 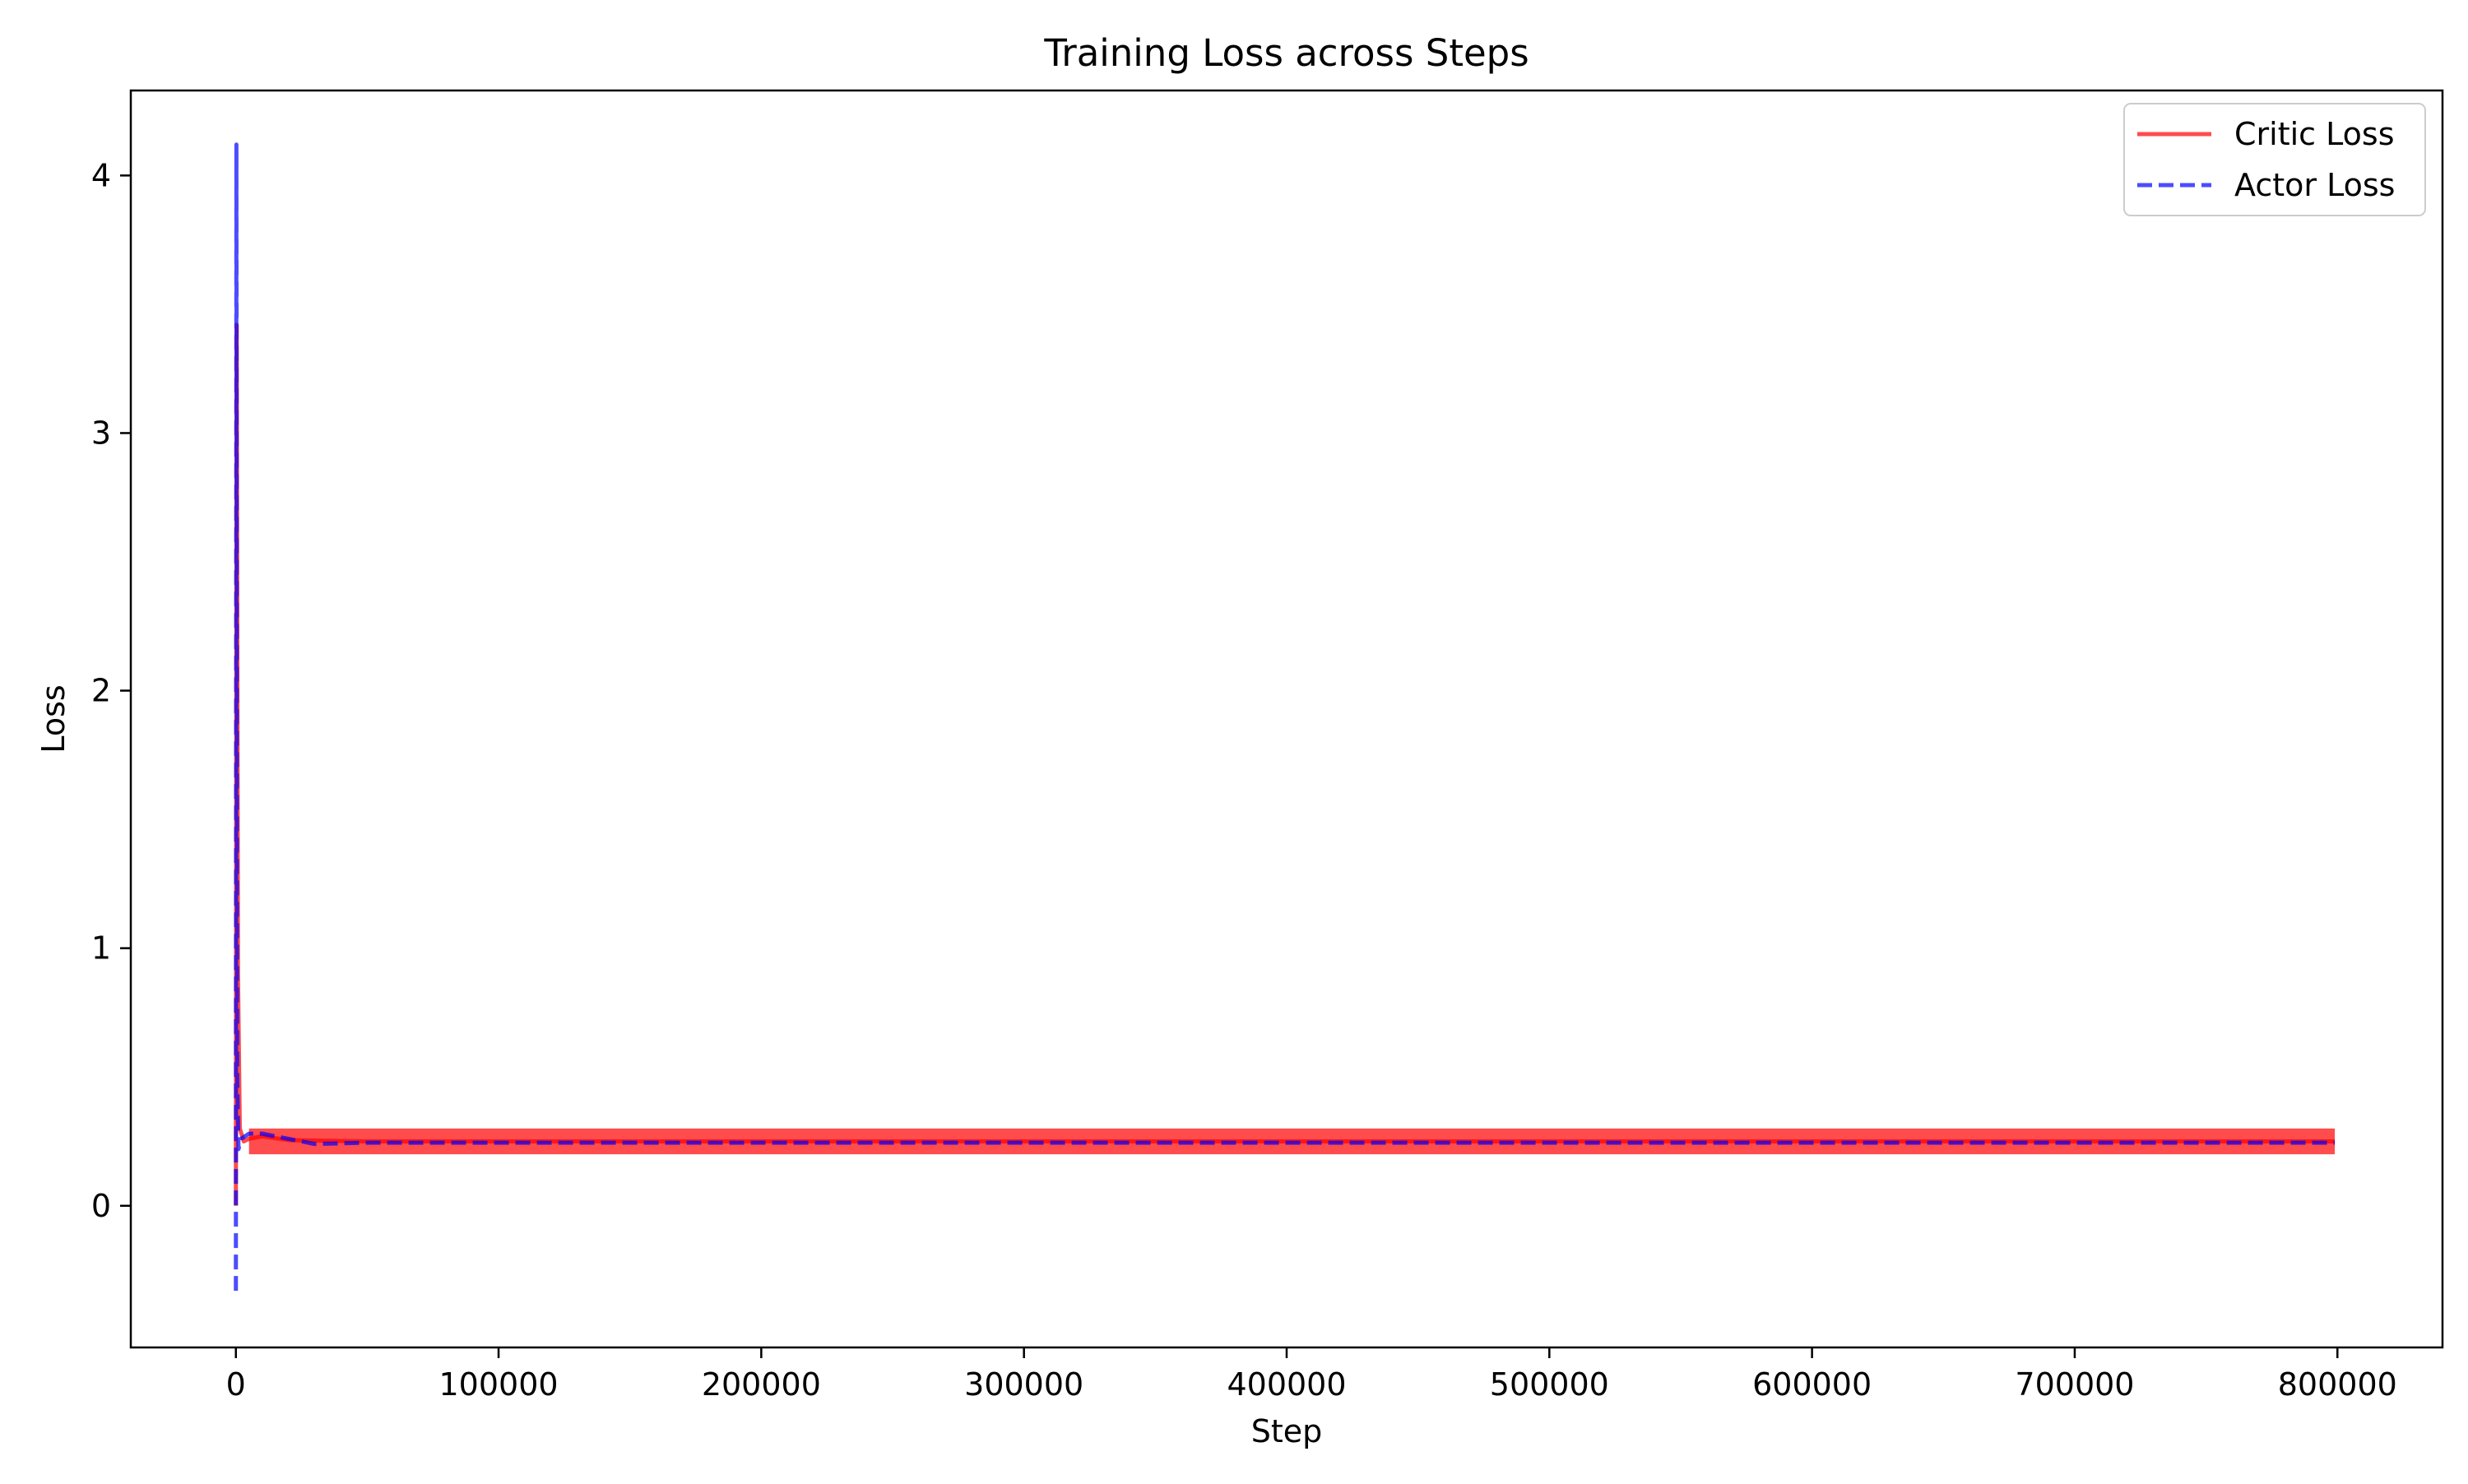 What do you see at coordinates (1286, 53) in the screenshot?
I see `chart-title: Training Loss across Steps` at bounding box center [1286, 53].